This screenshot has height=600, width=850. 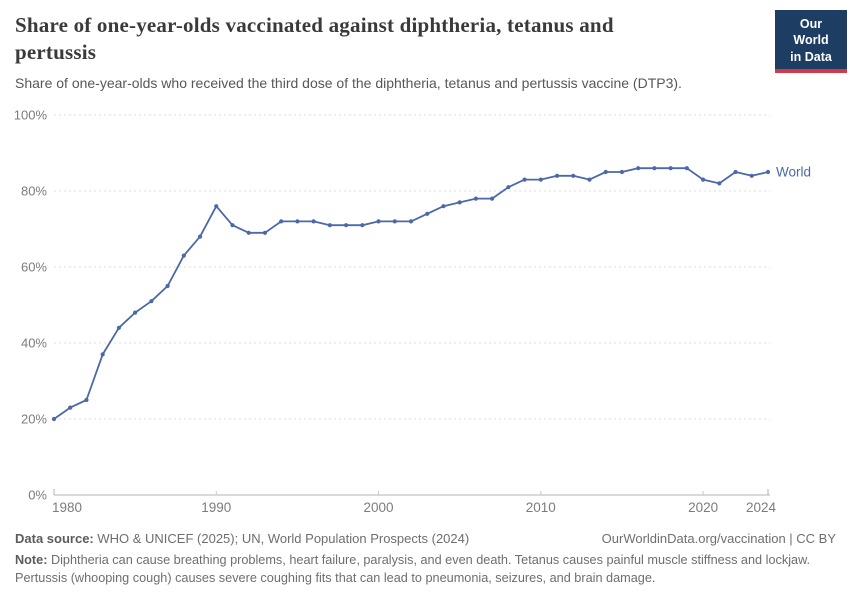 What do you see at coordinates (31, 560) in the screenshot?
I see `note-label: Note:` at bounding box center [31, 560].